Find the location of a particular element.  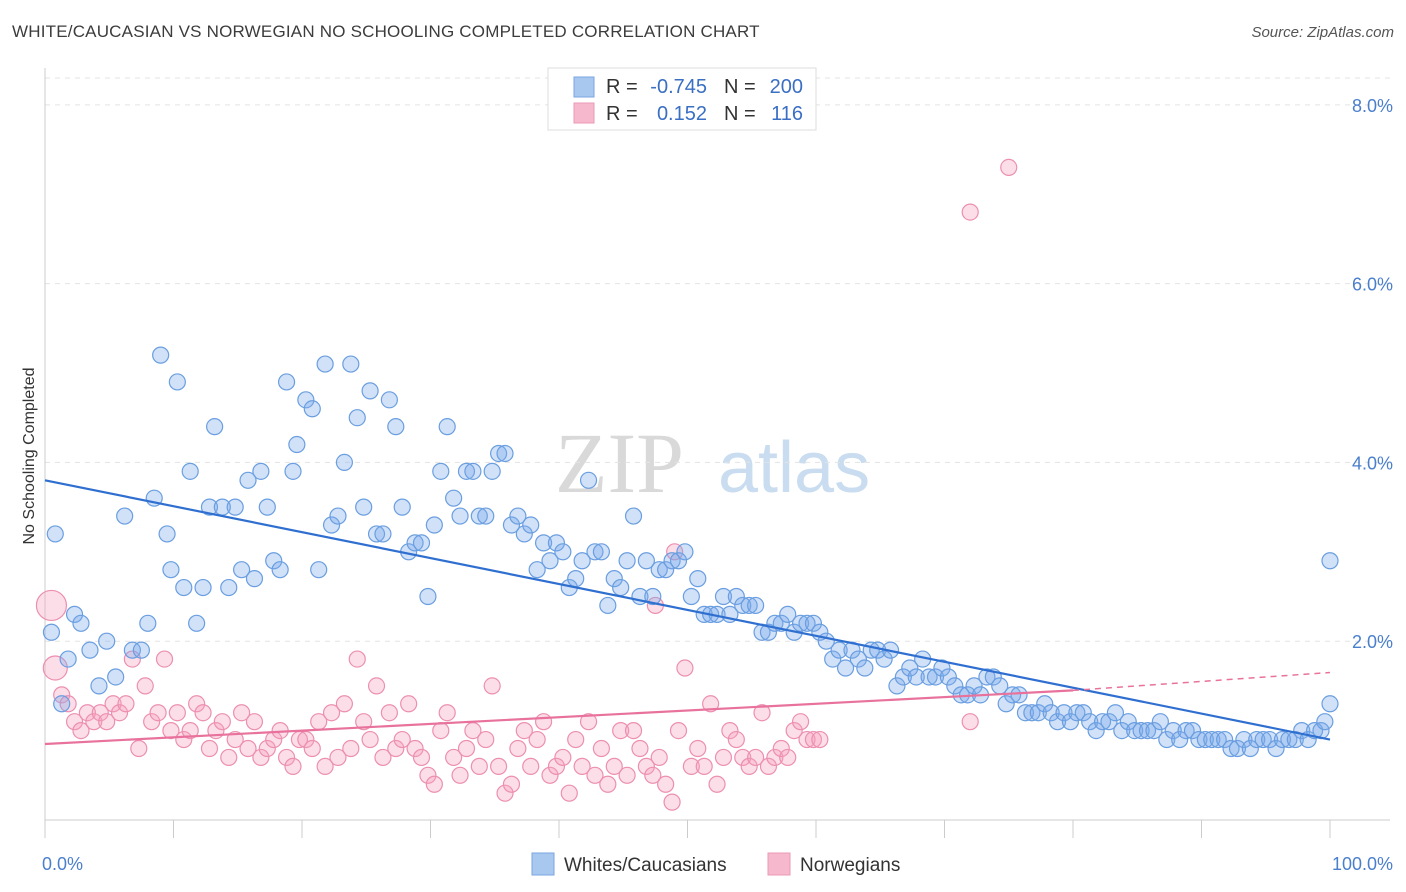

y-tick-label: 6.0% is located at coordinates (1372, 285).